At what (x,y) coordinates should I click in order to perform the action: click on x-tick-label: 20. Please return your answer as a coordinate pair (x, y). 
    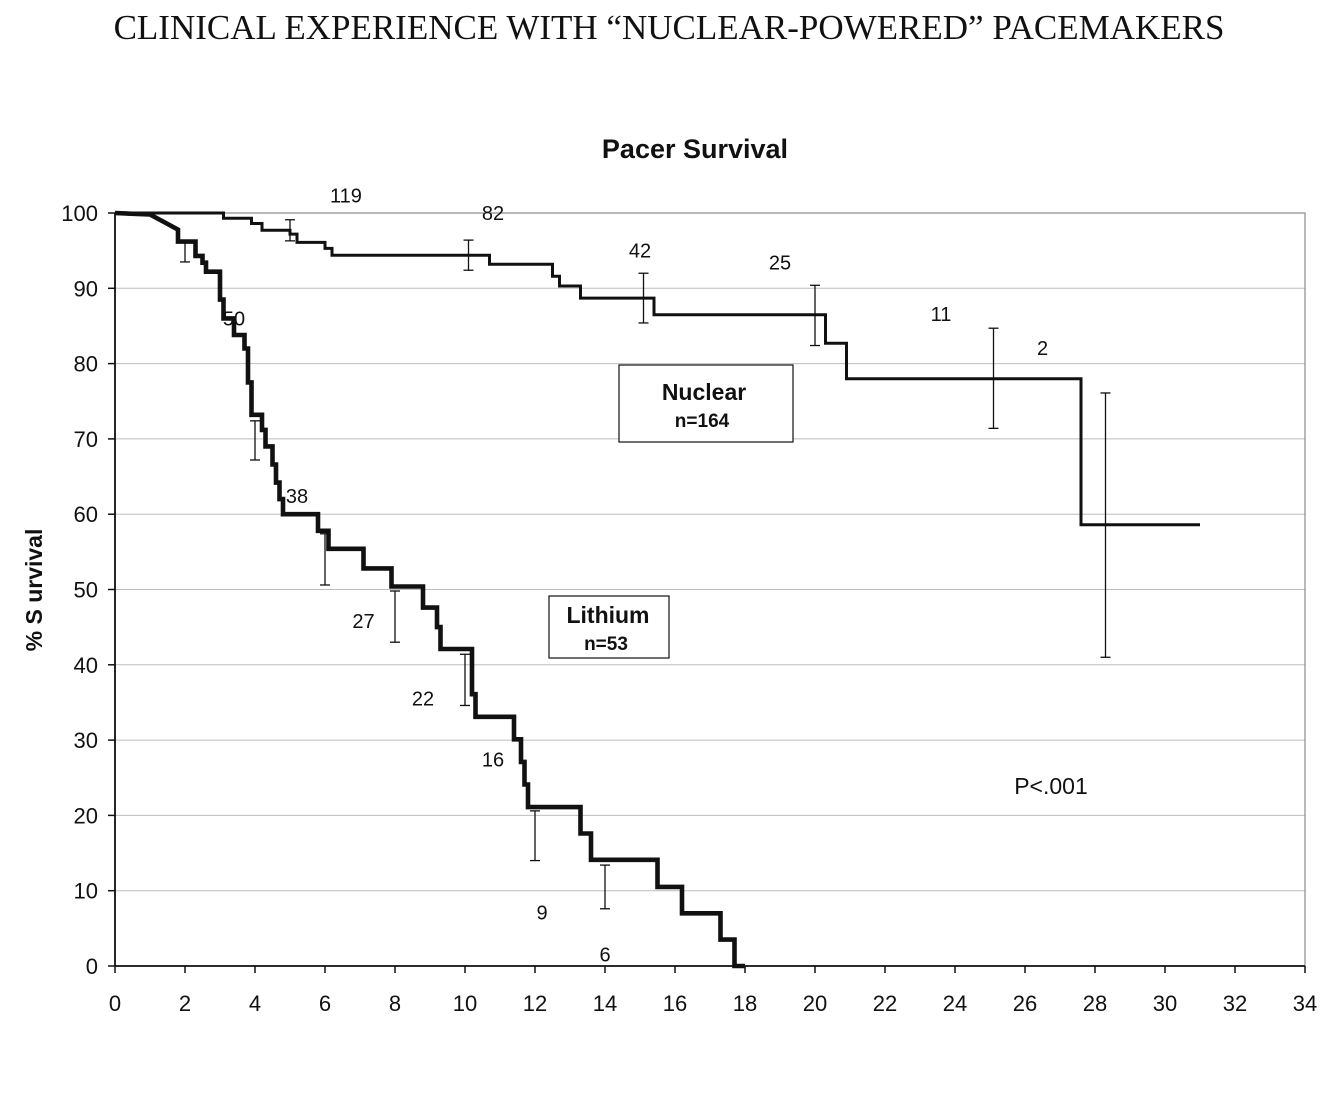
    Looking at the image, I should click on (815, 1003).